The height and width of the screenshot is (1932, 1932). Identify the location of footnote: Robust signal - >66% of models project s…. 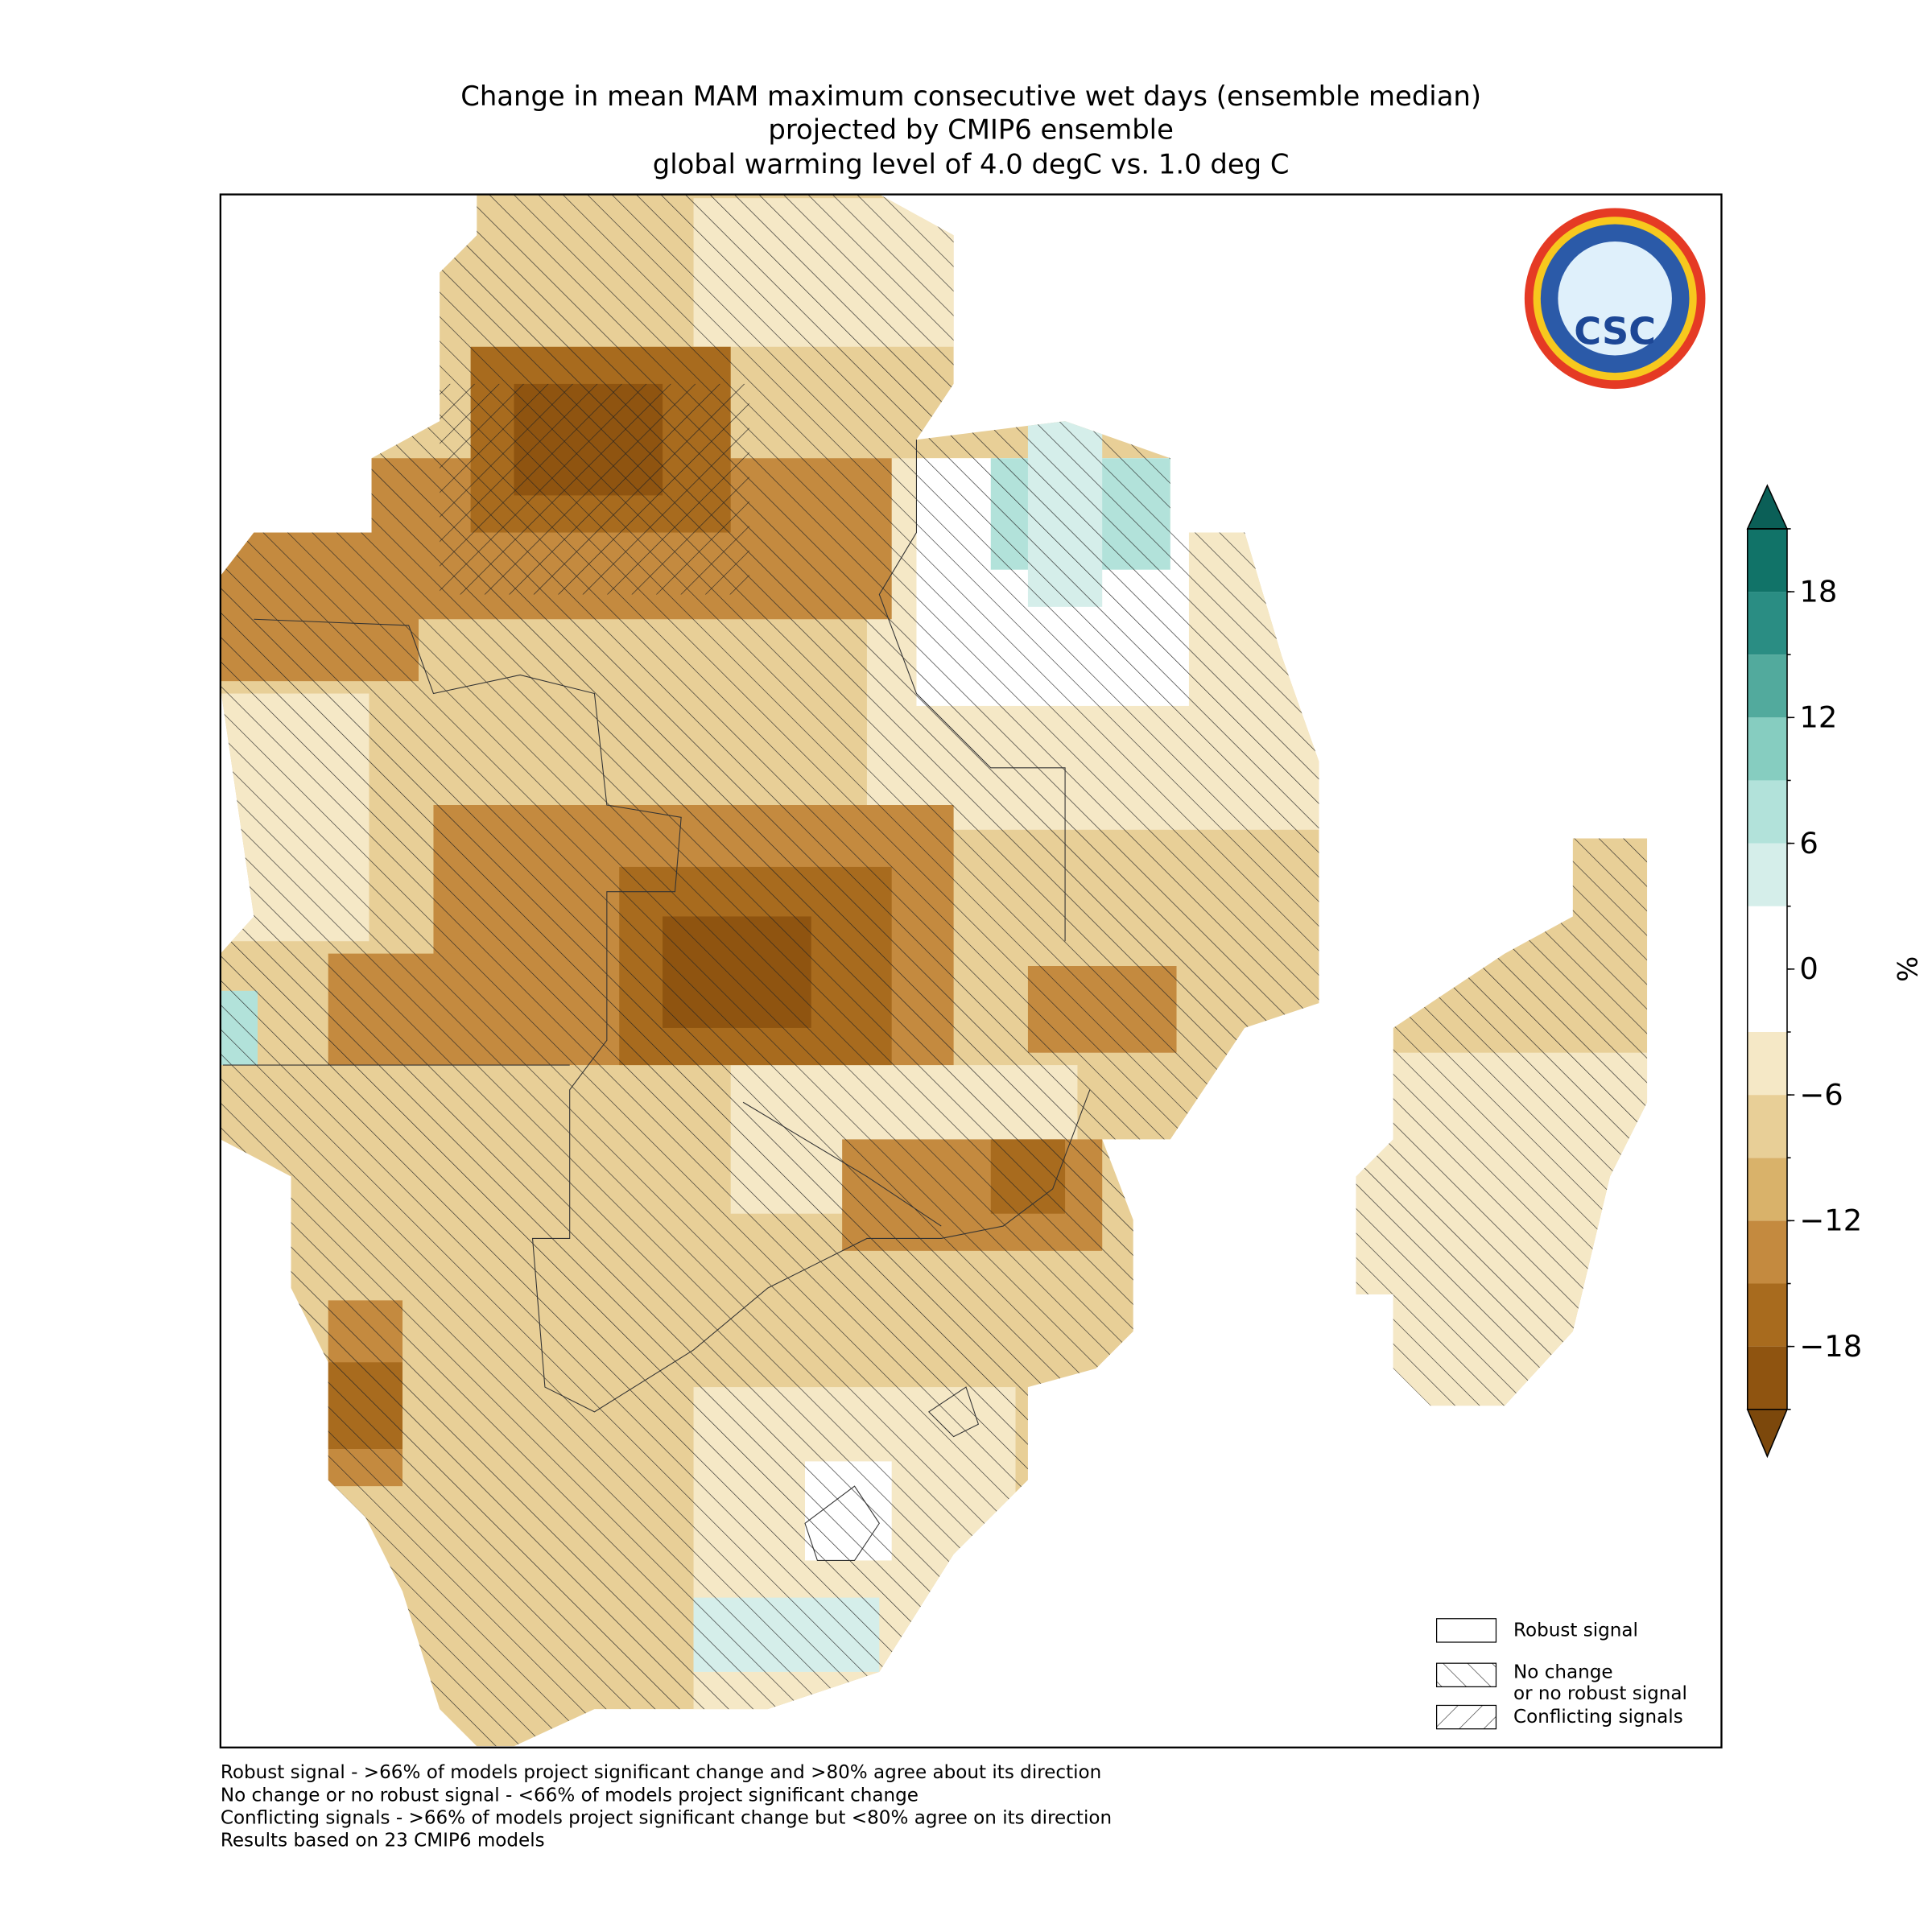
(661, 1772).